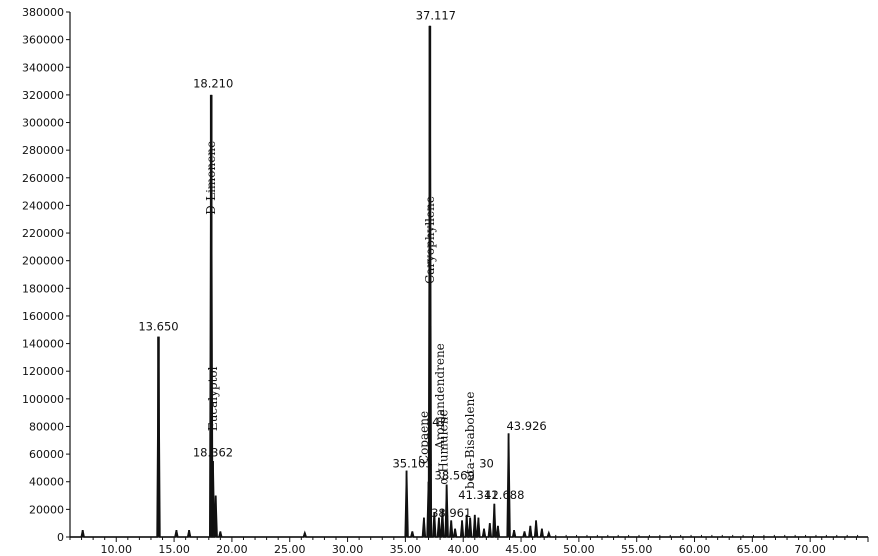 This screenshot has width=878, height=556. I want to click on x-tick-label: 70.00, so click(810, 549).